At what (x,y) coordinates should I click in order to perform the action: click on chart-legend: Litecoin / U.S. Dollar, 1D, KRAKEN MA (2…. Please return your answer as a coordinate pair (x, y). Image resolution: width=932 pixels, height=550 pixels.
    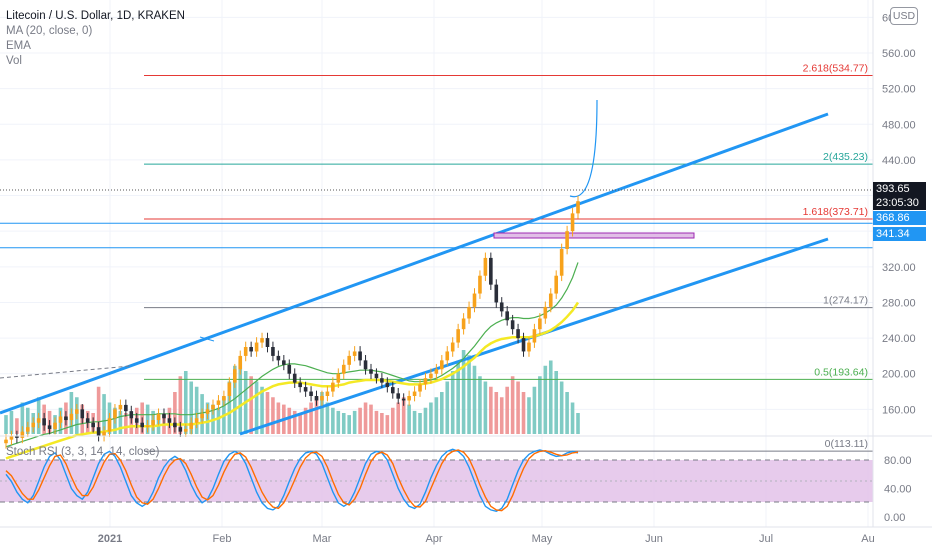
    Looking at the image, I should click on (95, 39).